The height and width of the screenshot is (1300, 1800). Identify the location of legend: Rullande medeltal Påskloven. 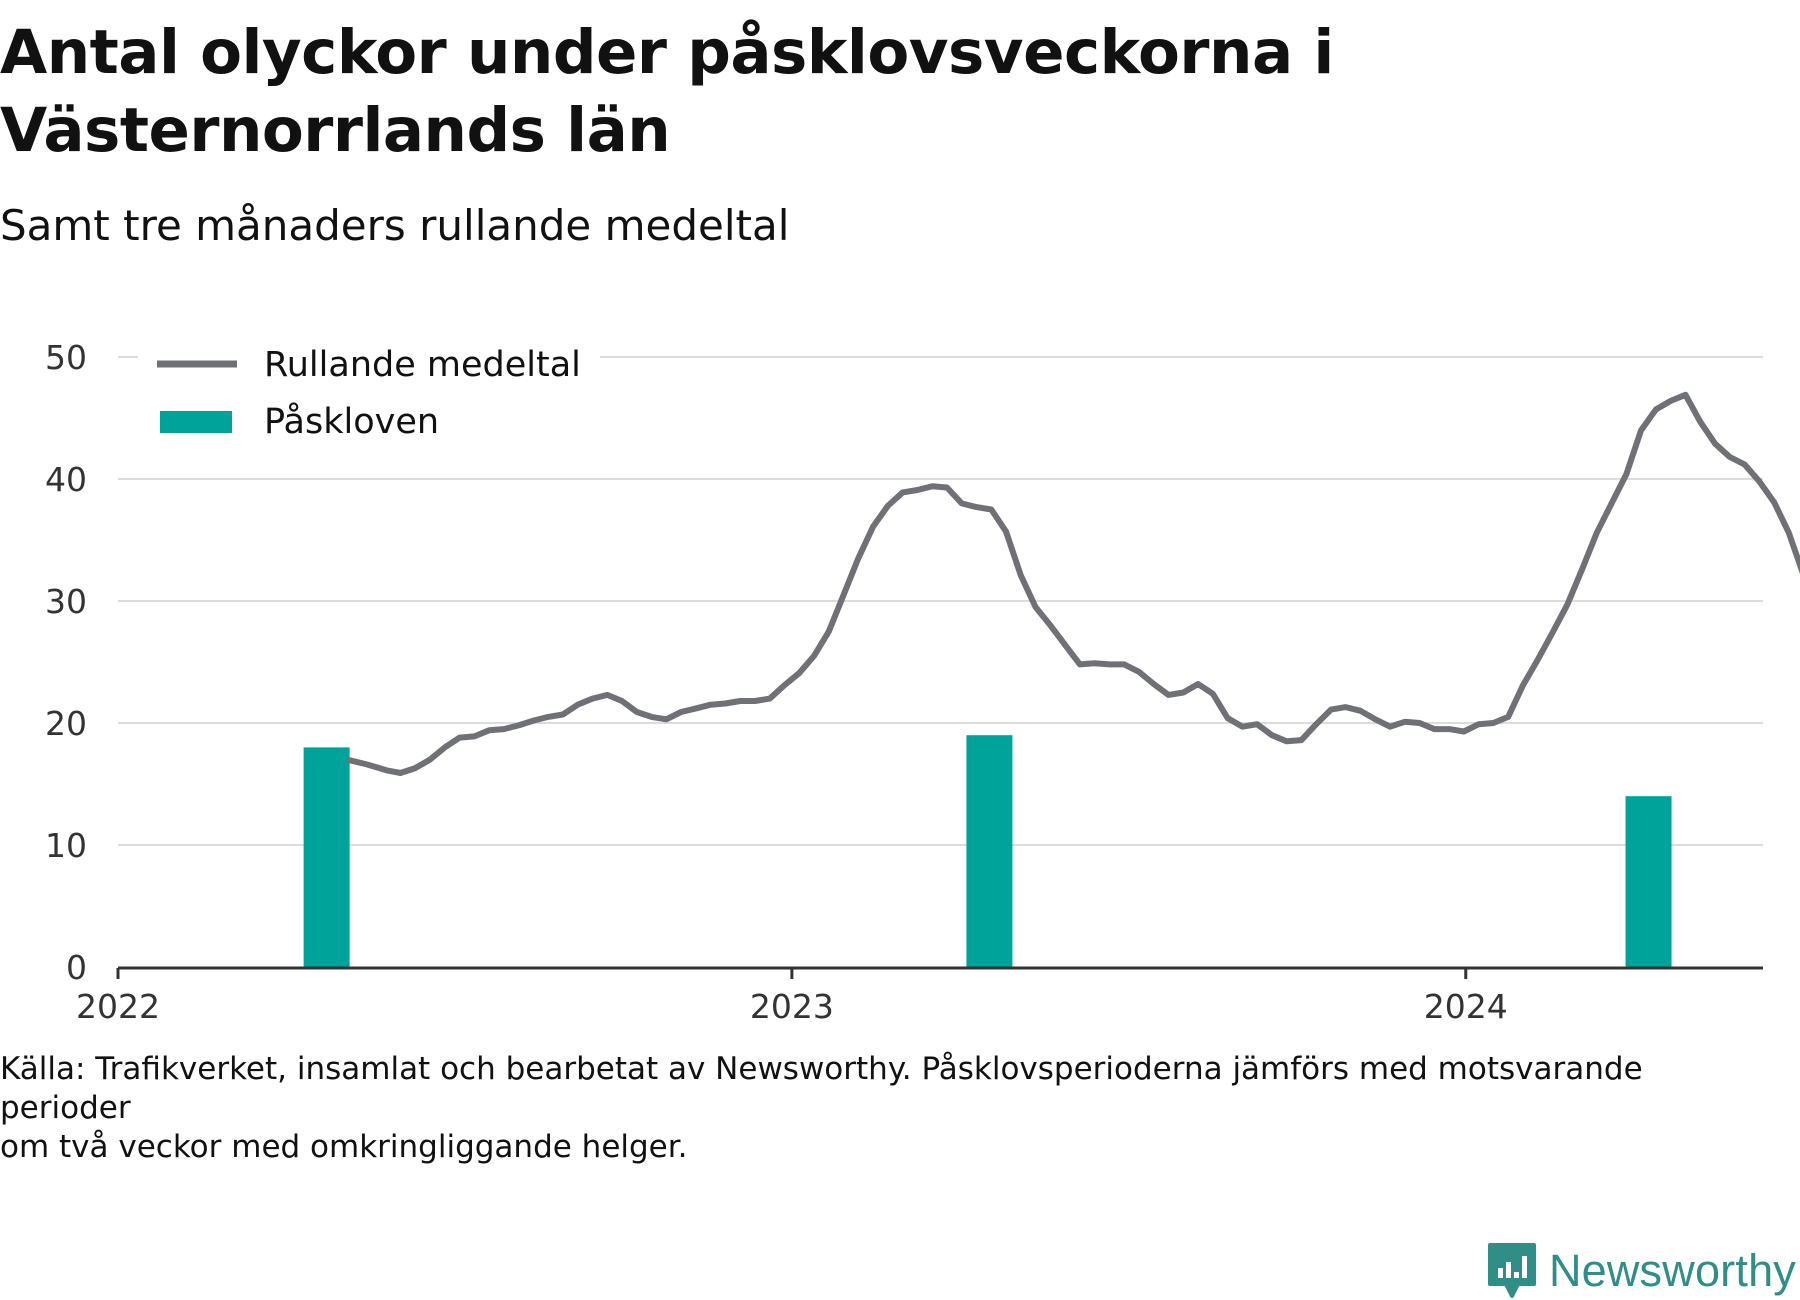
(369, 396).